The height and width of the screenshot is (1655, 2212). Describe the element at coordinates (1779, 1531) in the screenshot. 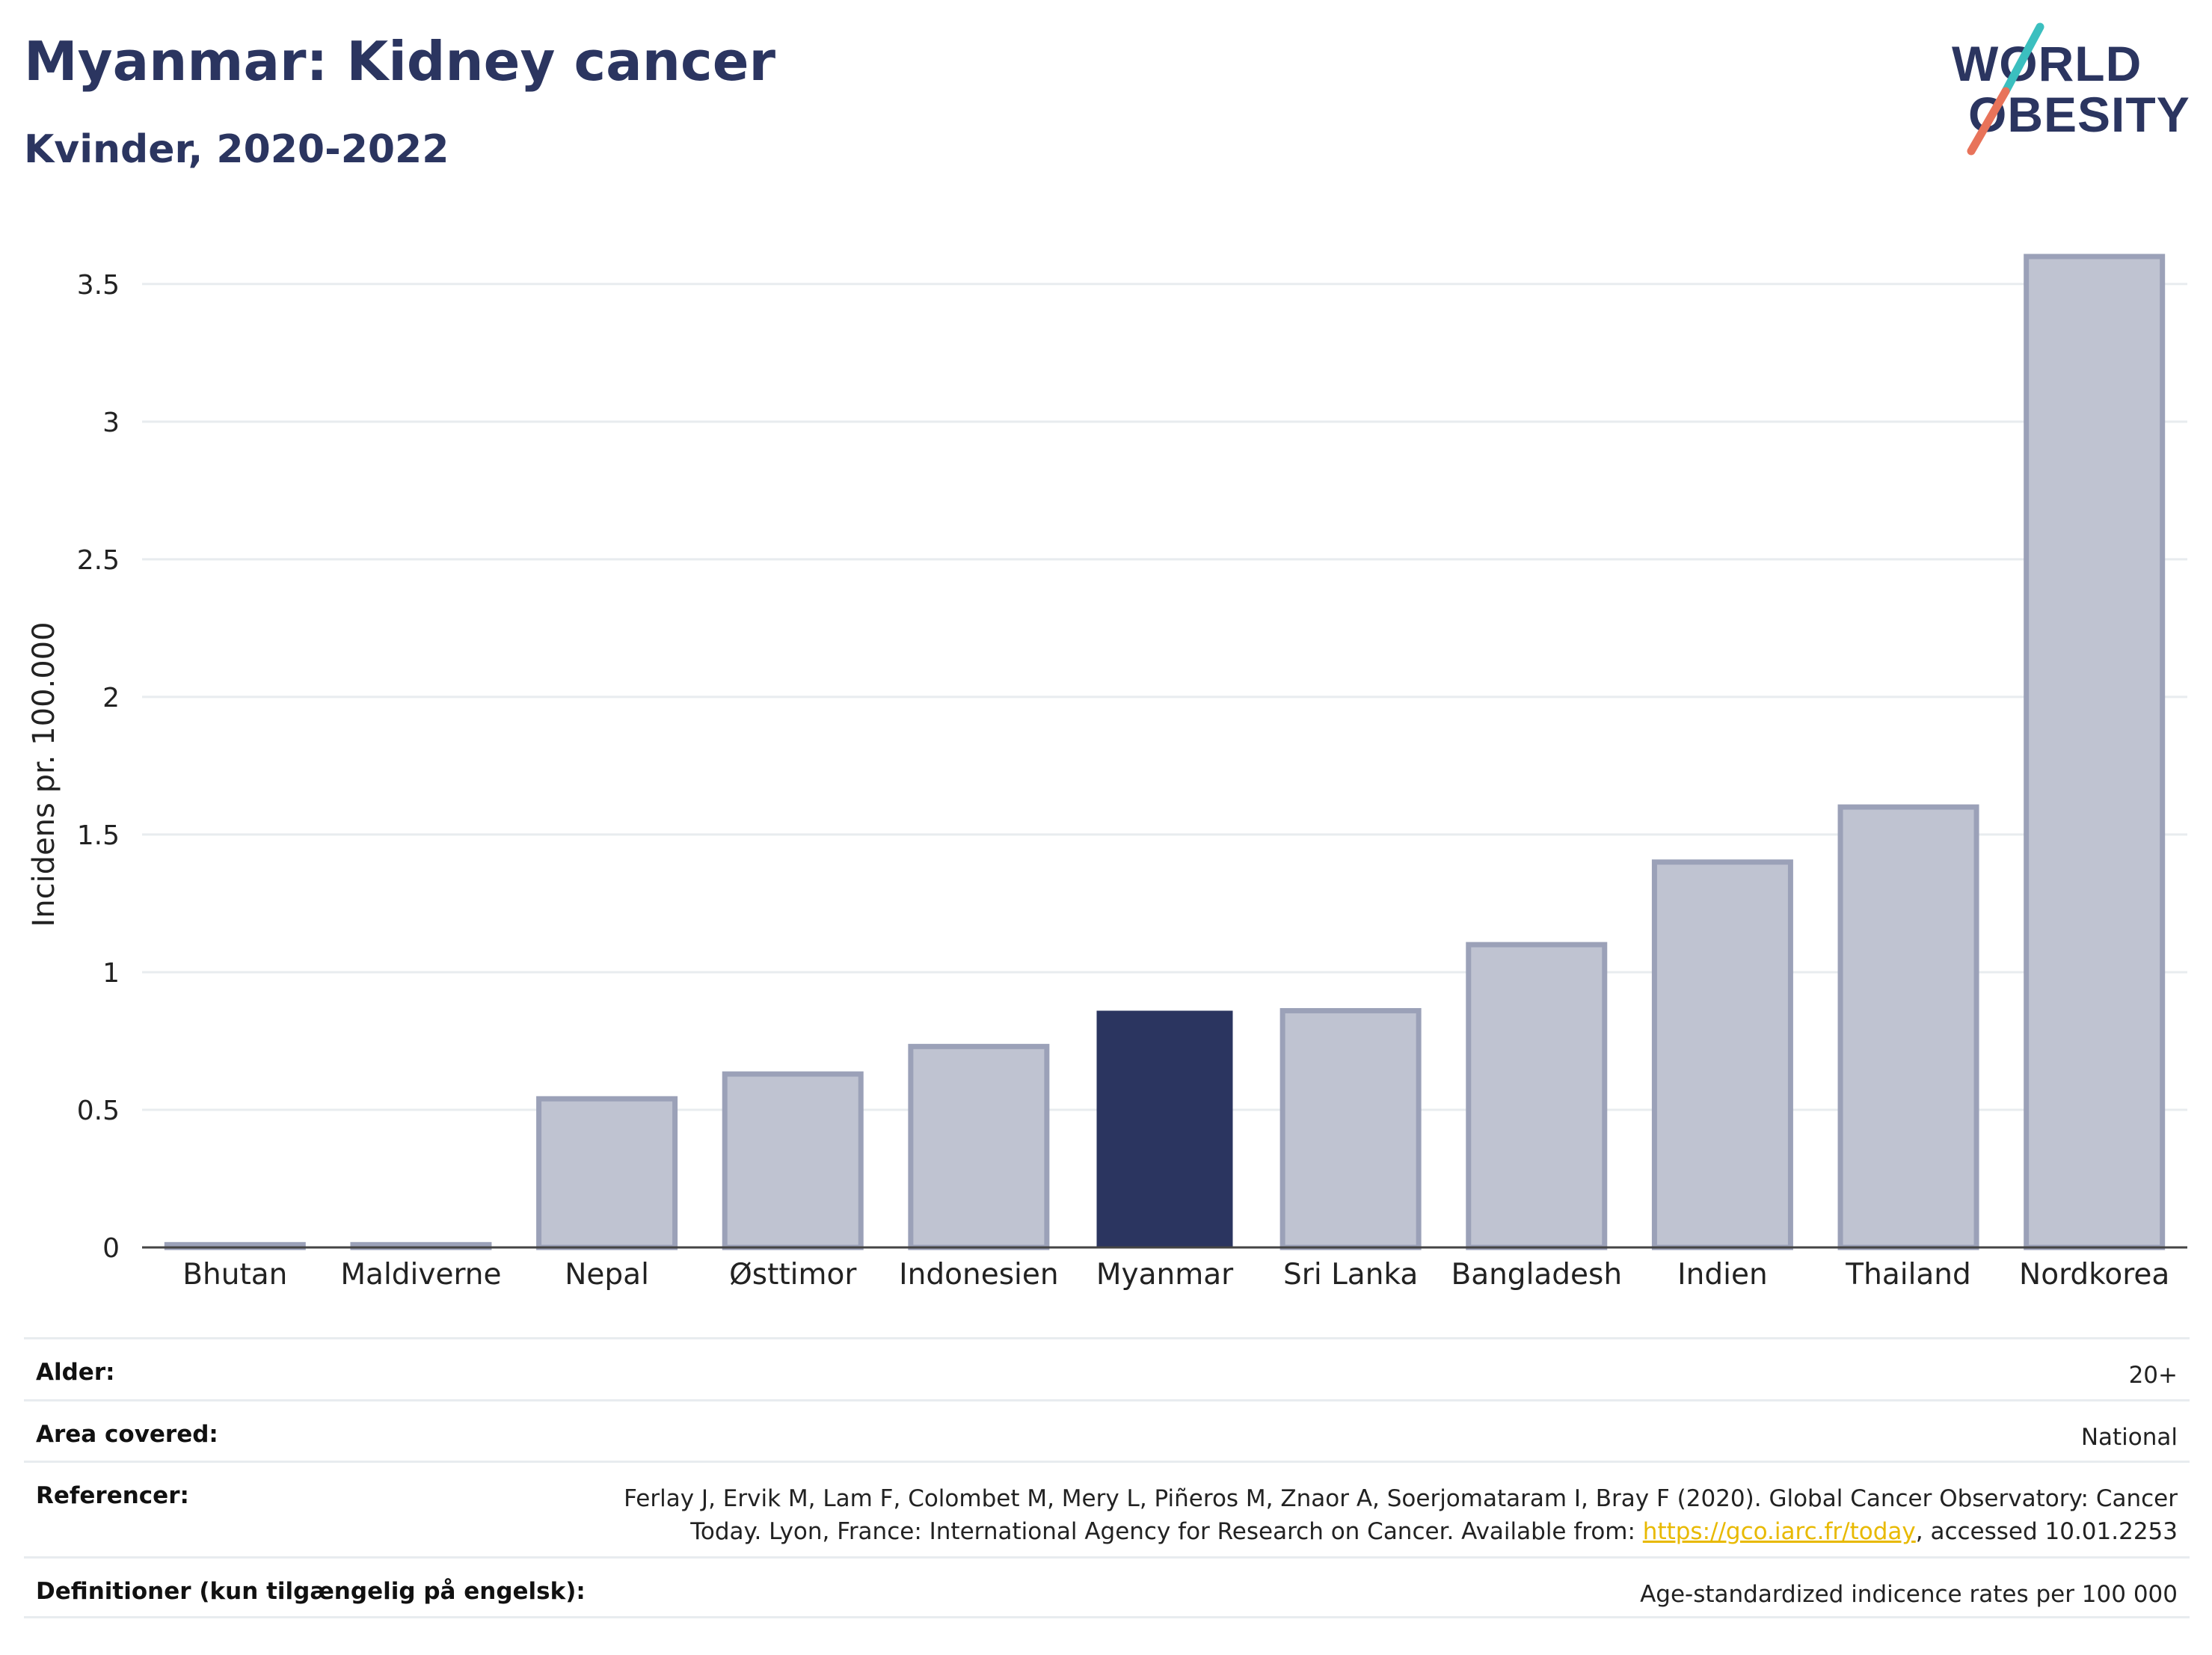

I see `reference-link: https://gco.iarc.fr/today` at that location.